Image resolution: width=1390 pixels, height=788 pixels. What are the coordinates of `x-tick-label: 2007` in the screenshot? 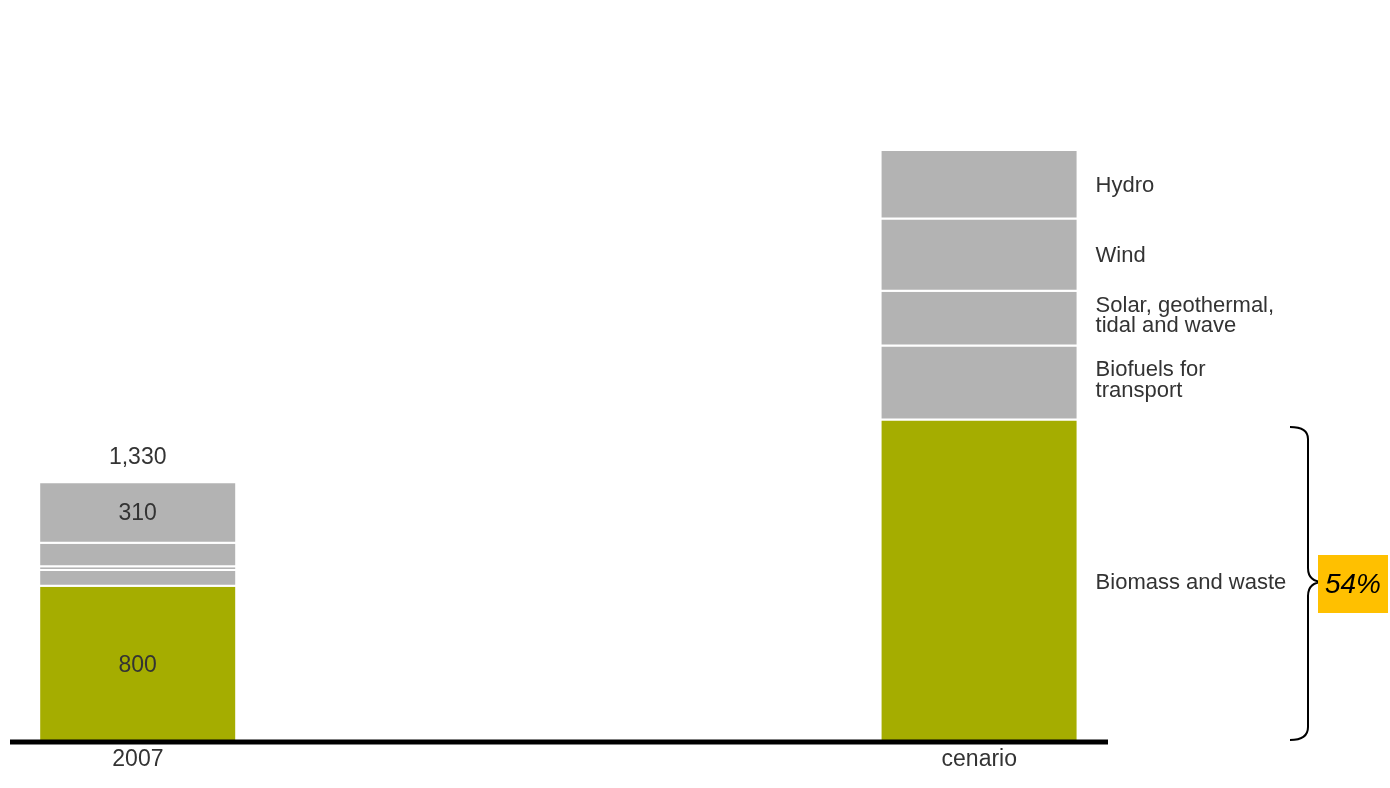 It's located at (138, 758).